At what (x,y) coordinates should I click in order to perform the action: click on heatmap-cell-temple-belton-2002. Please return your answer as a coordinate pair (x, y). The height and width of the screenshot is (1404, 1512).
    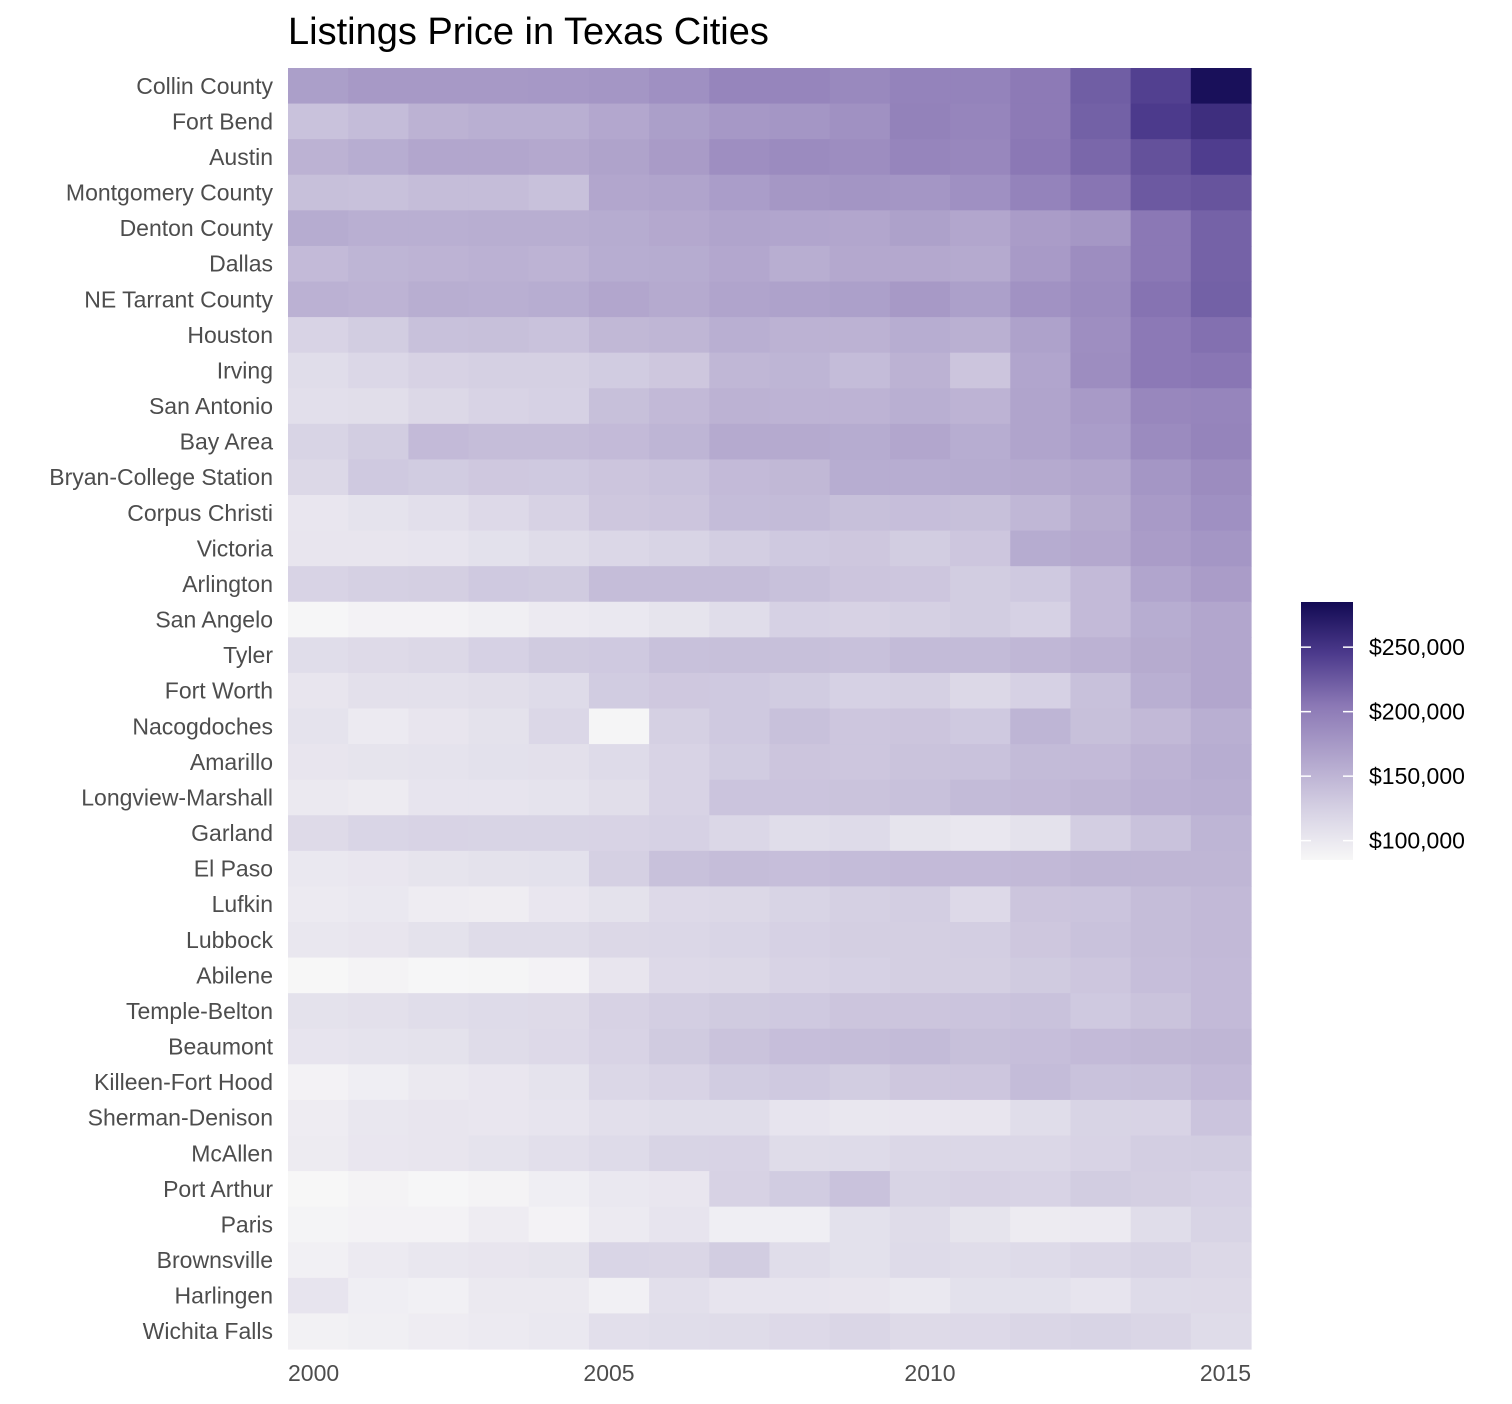
    Looking at the image, I should click on (439, 1011).